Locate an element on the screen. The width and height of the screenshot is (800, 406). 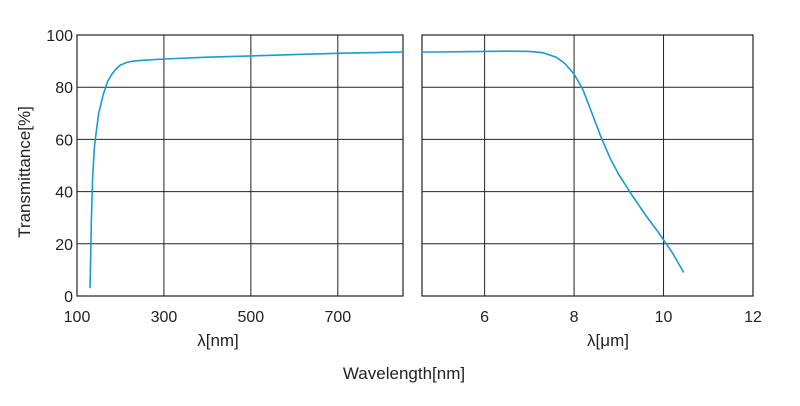
left-x-tick-label: 700 is located at coordinates (337, 317).